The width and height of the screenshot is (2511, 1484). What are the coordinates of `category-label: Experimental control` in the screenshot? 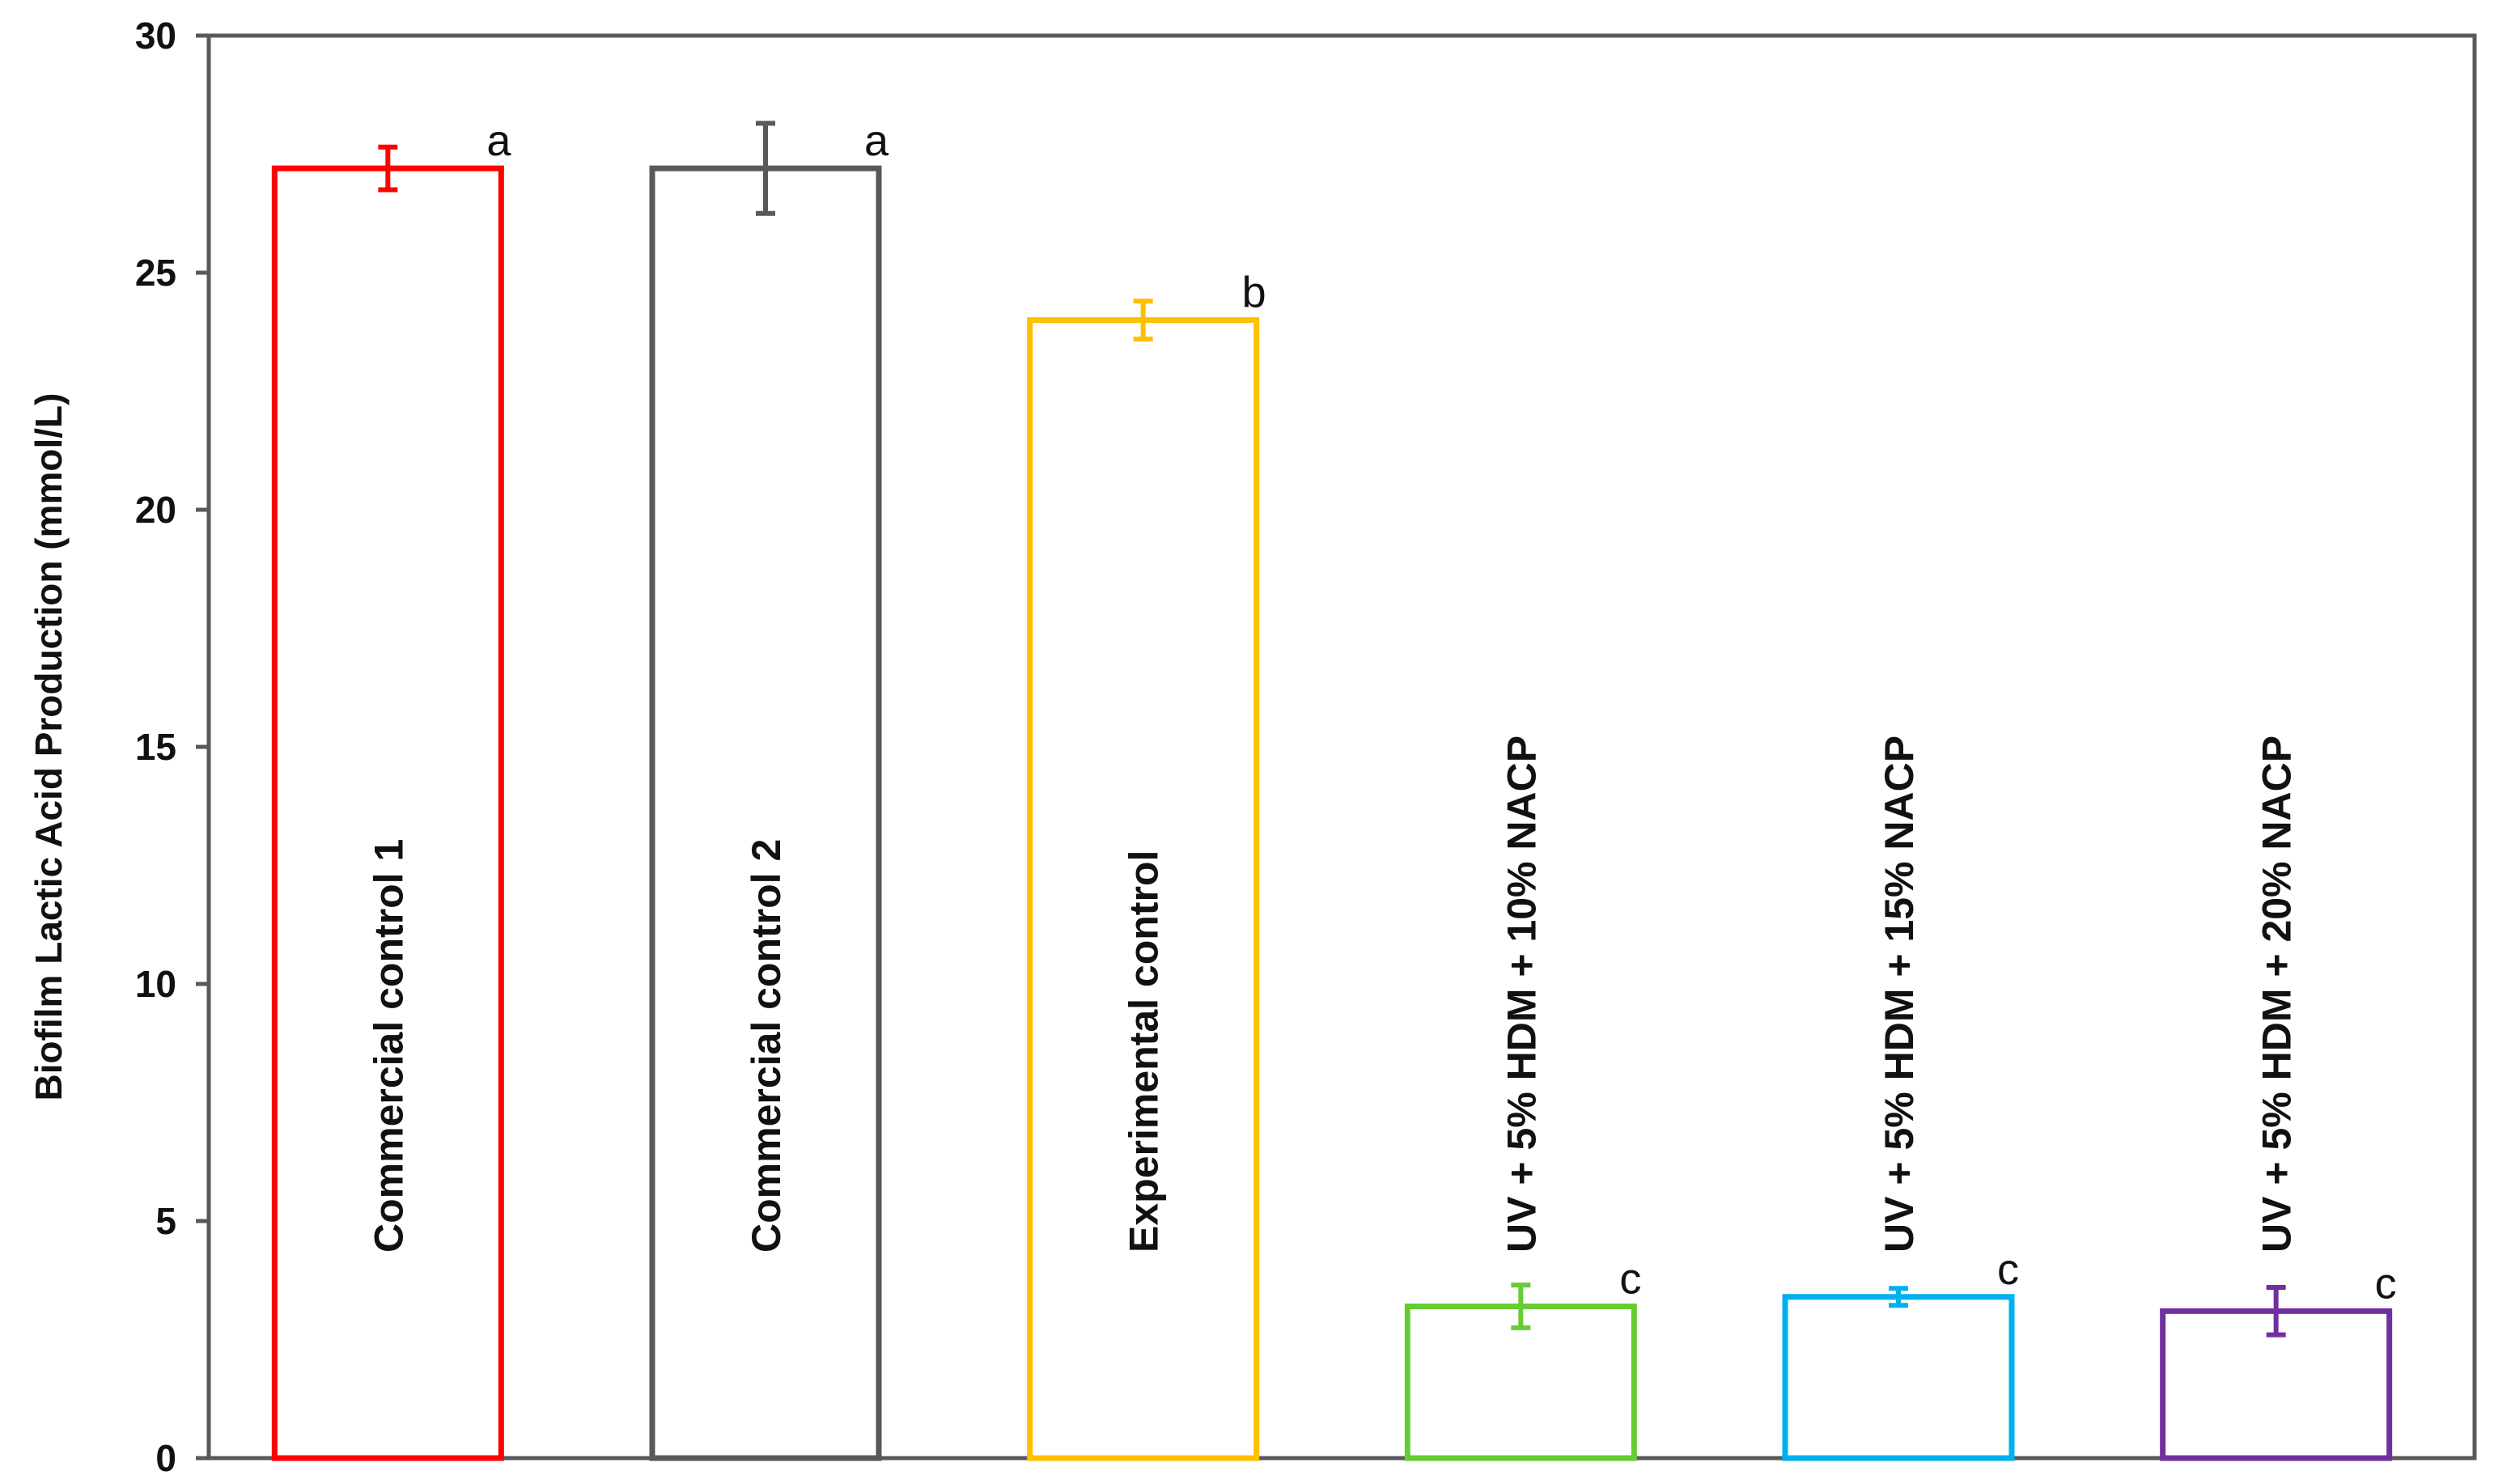 It's located at (1144, 1051).